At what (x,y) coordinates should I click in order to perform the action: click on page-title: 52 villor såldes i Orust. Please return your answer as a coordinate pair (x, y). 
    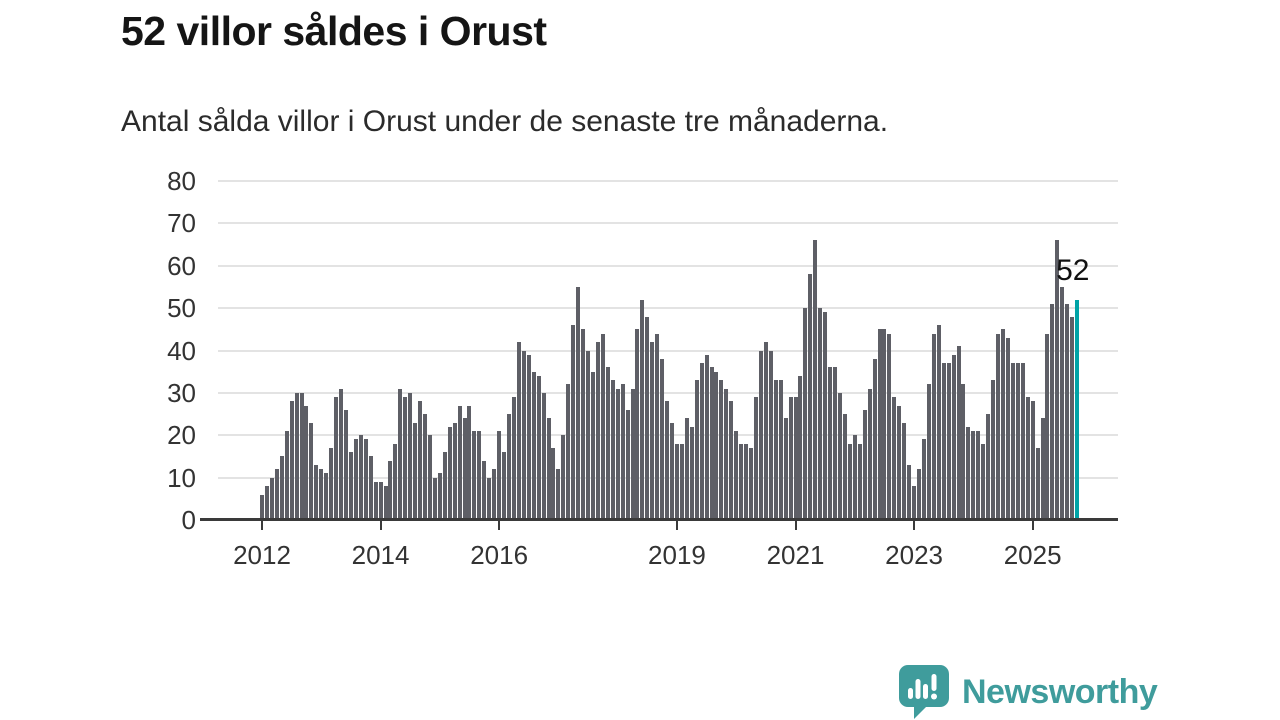
    Looking at the image, I should click on (334, 31).